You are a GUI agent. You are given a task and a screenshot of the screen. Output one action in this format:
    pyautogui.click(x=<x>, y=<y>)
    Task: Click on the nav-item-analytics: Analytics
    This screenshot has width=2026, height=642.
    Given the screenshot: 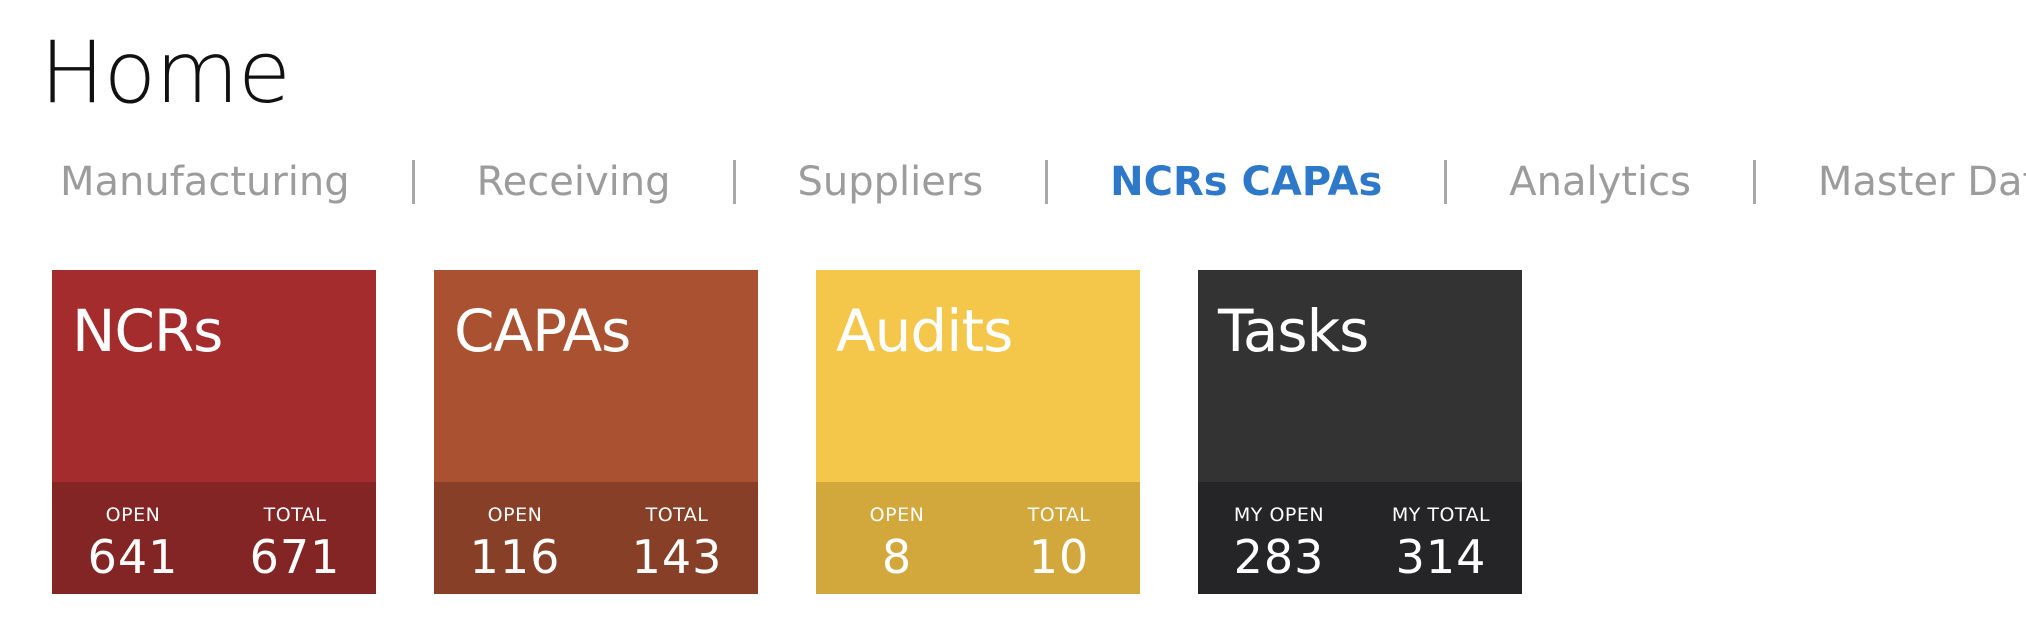 What is the action you would take?
    pyautogui.click(x=1600, y=182)
    